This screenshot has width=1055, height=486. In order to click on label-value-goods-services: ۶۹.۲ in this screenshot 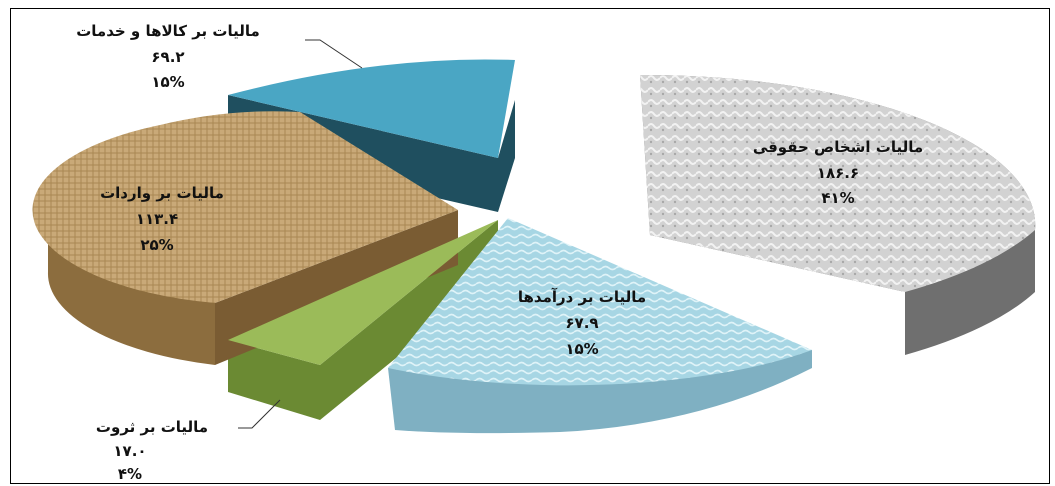, I will do `click(167, 57)`.